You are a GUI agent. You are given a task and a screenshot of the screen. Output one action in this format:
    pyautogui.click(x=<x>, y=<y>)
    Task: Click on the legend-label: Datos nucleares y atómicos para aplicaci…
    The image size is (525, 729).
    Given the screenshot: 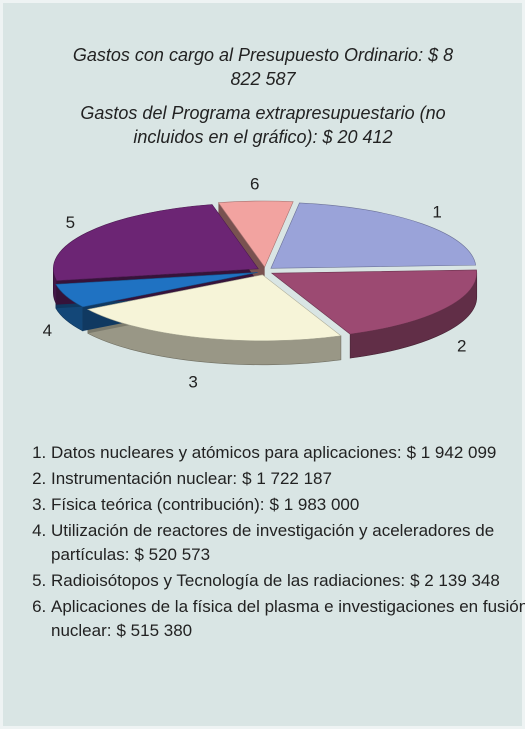 What is the action you would take?
    pyautogui.click(x=226, y=452)
    